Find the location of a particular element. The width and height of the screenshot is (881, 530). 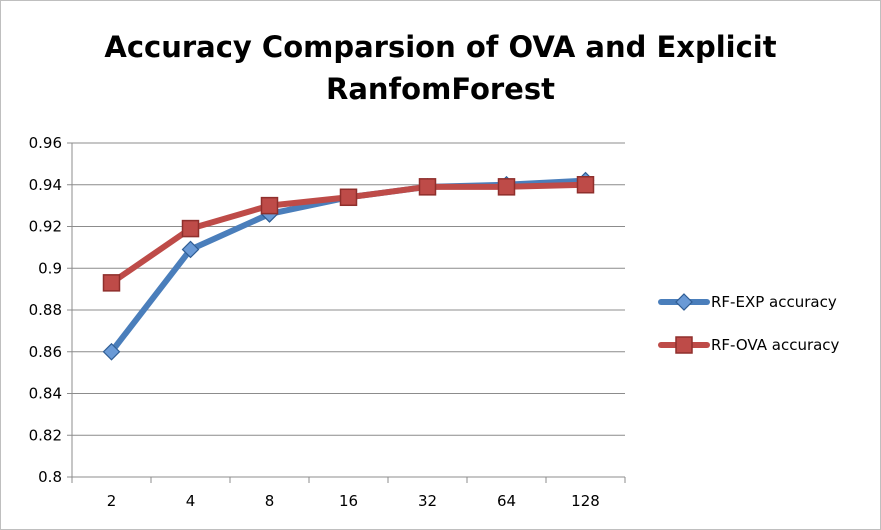

chart-title-line-2: RanfomForest is located at coordinates (440, 89).